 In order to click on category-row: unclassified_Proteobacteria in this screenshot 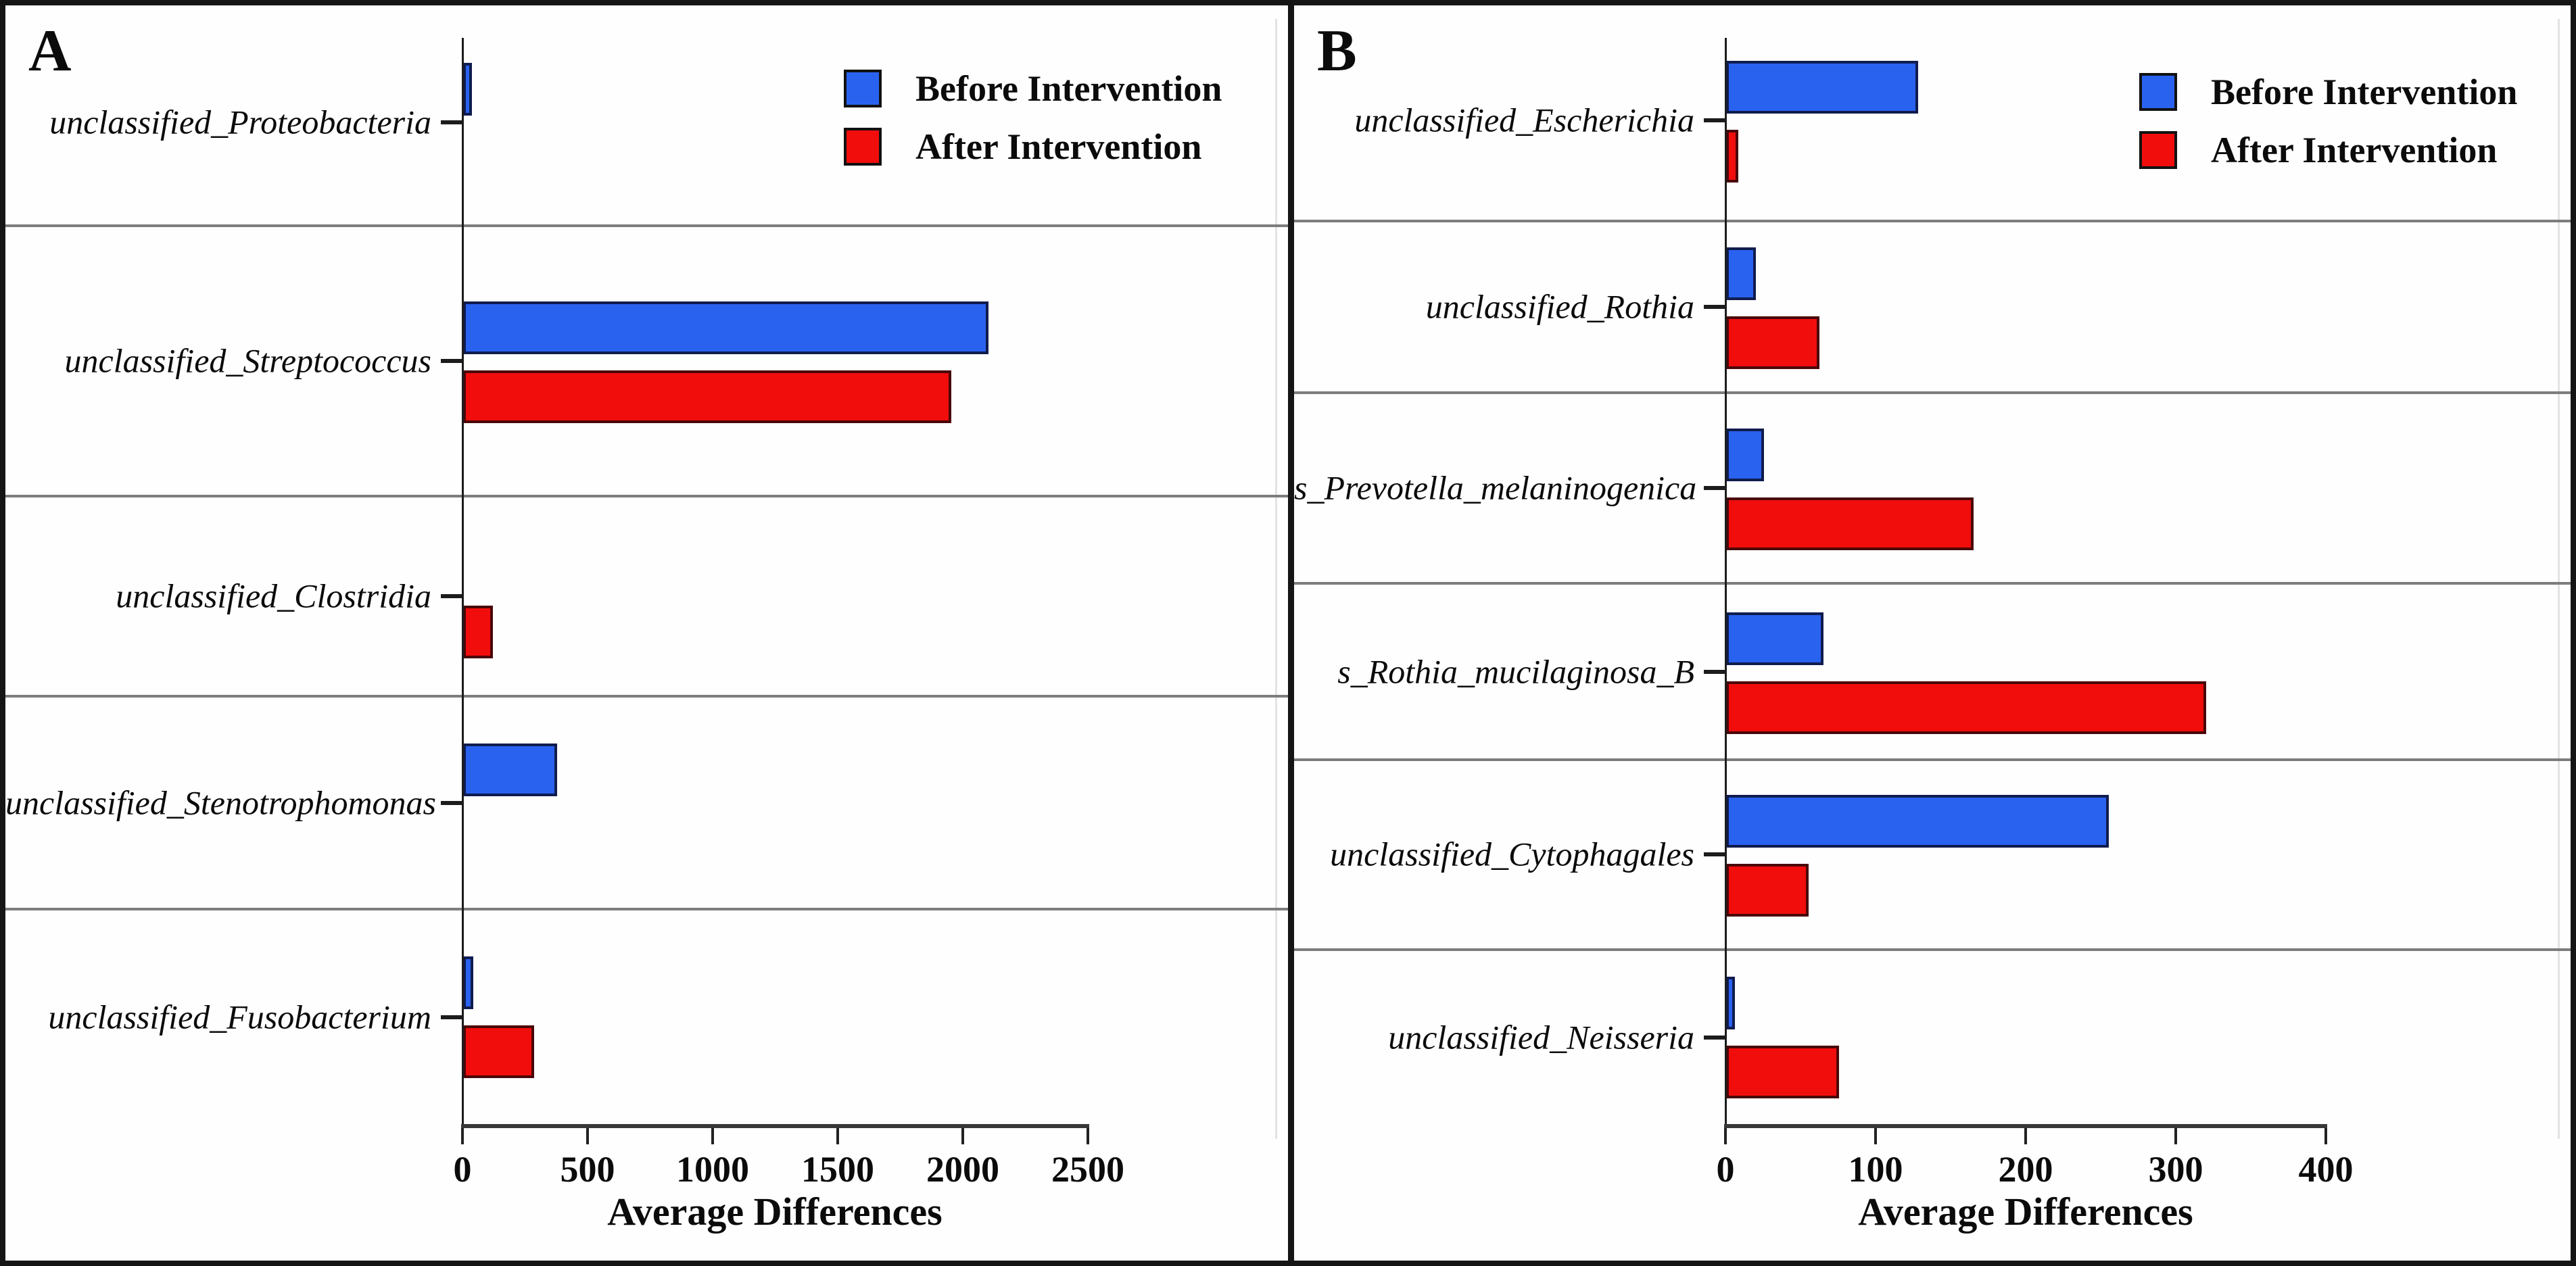, I will do `click(646, 123)`.